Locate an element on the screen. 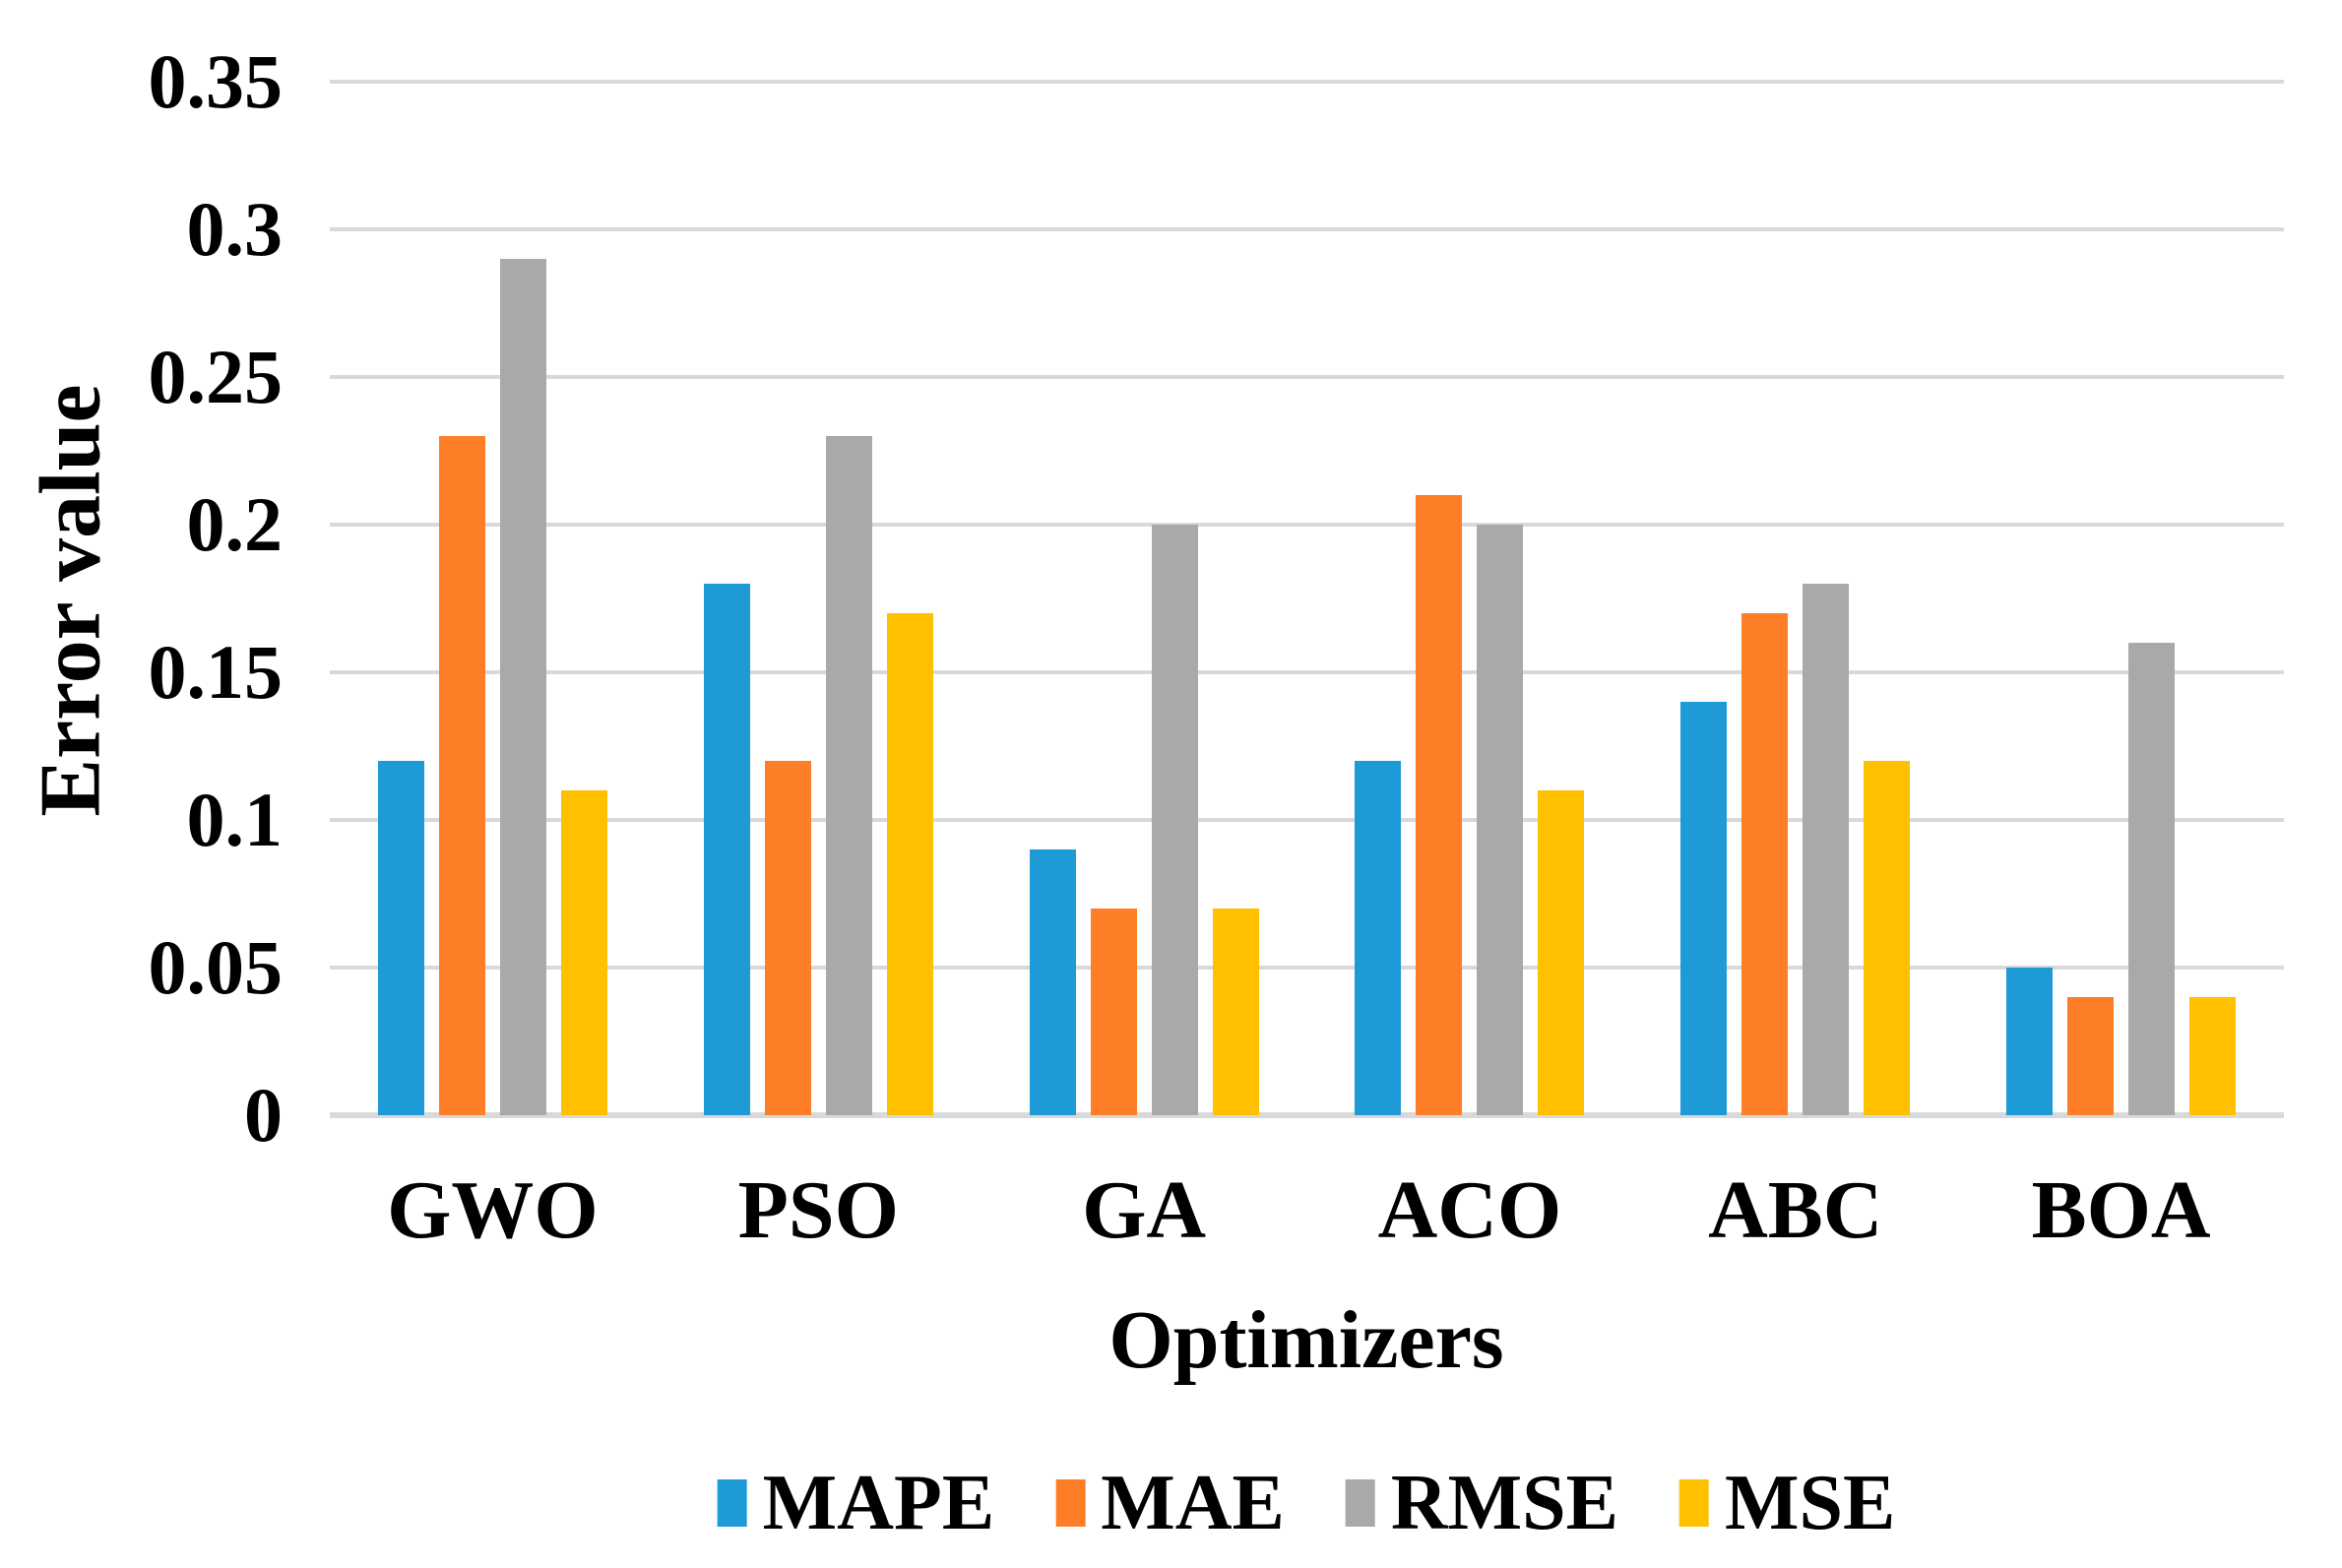 The height and width of the screenshot is (1568, 2342). x-axis-title: Optimizers is located at coordinates (1306, 1340).